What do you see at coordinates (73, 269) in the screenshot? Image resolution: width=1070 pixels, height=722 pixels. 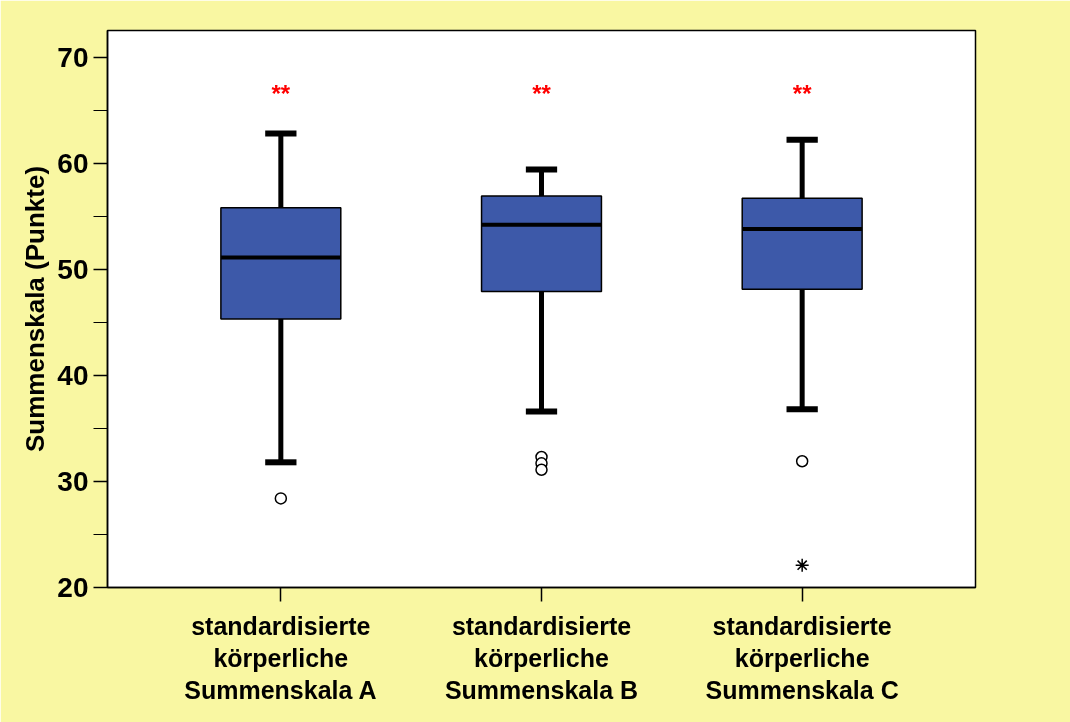 I see `y-tick-label: 50` at bounding box center [73, 269].